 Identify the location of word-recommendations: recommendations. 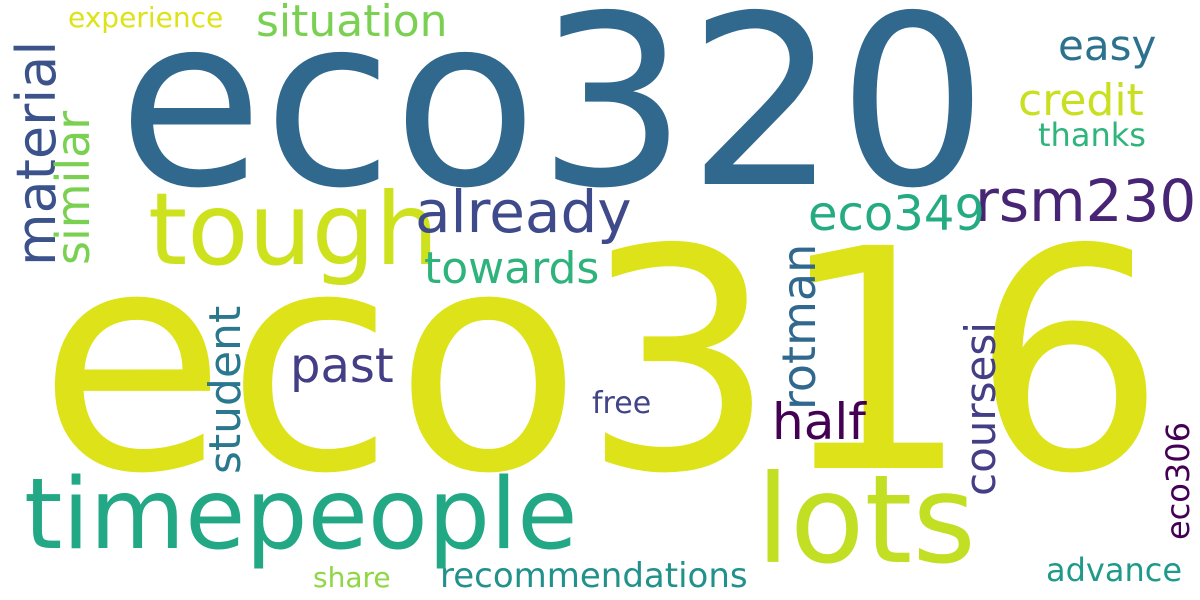
(594, 576).